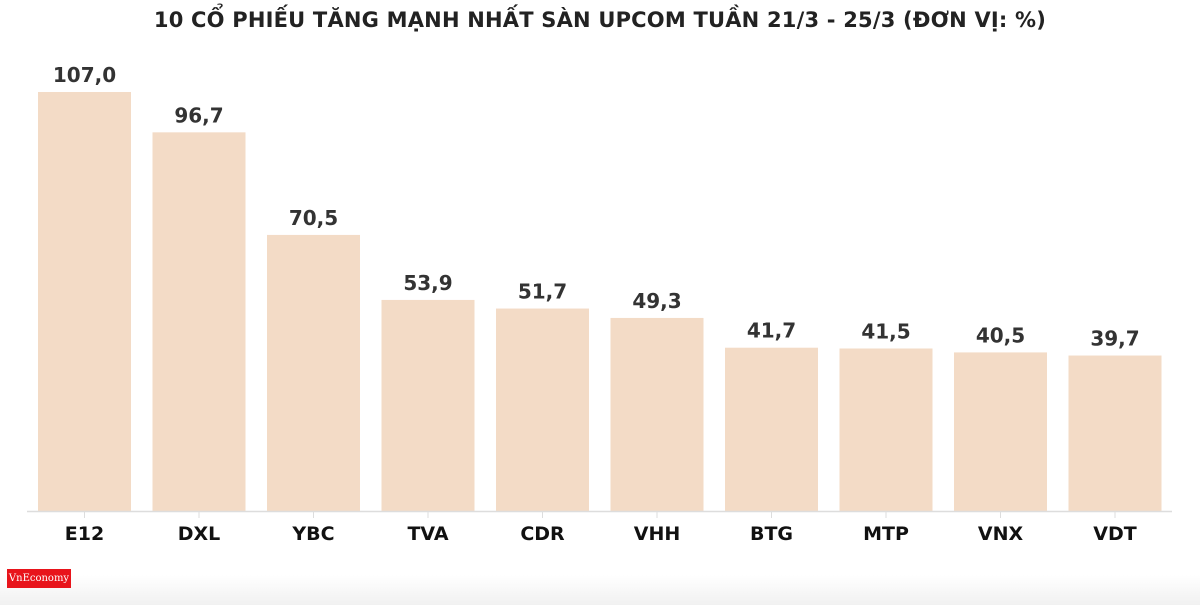 The width and height of the screenshot is (1200, 605). I want to click on data-label: 70,5, so click(313, 218).